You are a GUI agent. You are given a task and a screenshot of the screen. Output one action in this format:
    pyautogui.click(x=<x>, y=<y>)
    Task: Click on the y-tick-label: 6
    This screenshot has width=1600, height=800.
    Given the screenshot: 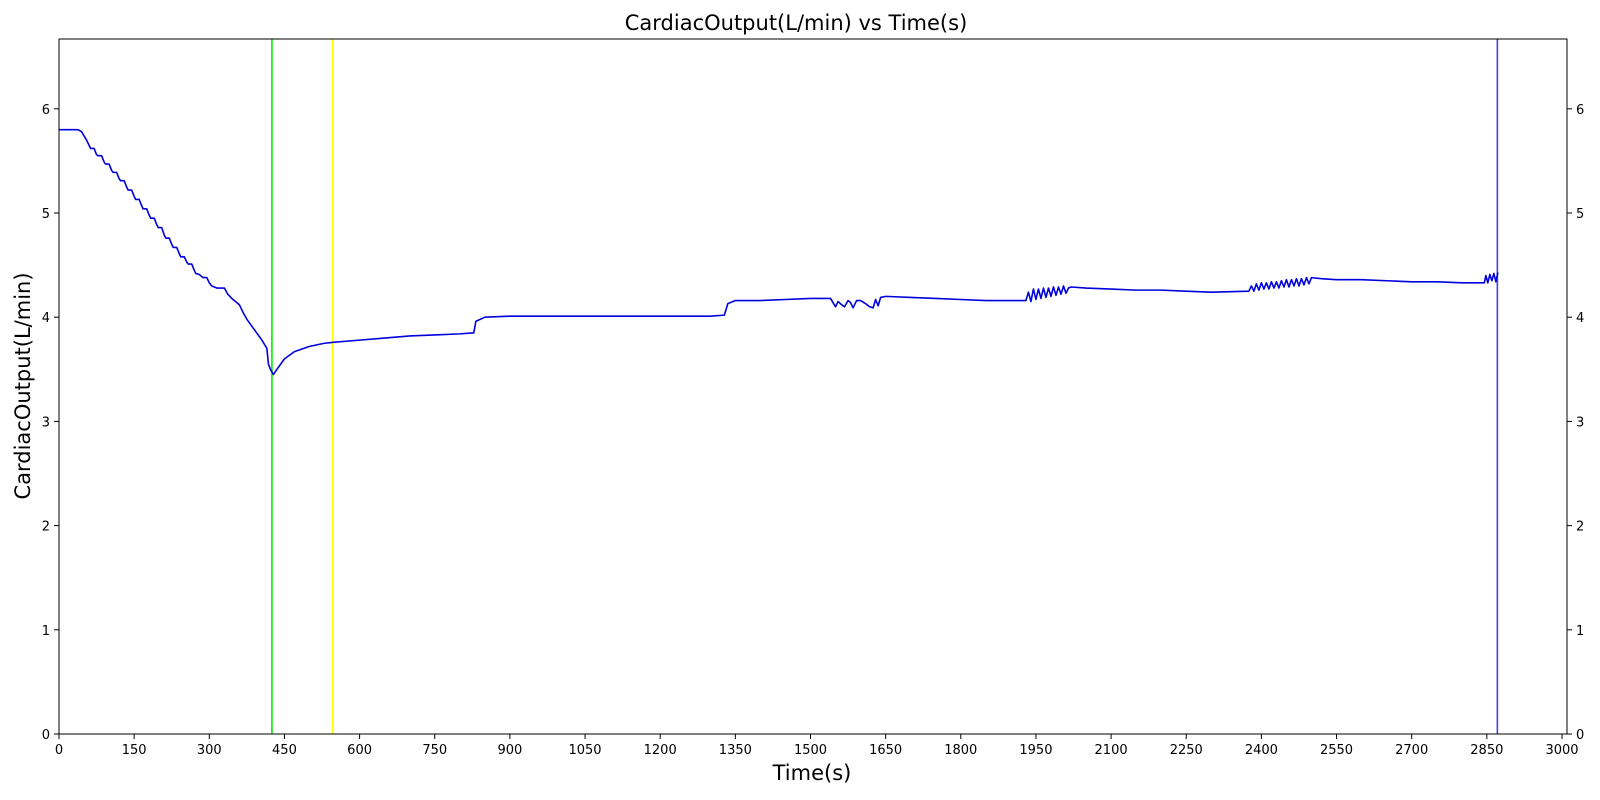 What is the action you would take?
    pyautogui.click(x=46, y=110)
    